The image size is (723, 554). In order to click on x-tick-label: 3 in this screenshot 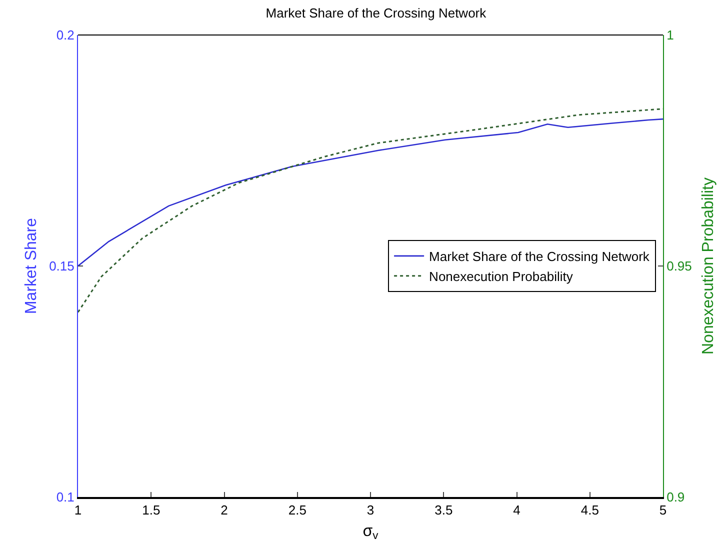, I will do `click(370, 510)`.